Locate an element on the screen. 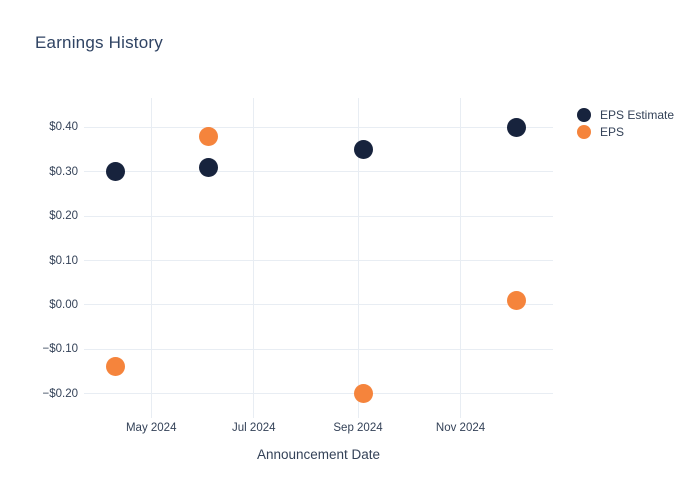 The image size is (700, 500). x-tick-label: Nov 2024 is located at coordinates (460, 428).